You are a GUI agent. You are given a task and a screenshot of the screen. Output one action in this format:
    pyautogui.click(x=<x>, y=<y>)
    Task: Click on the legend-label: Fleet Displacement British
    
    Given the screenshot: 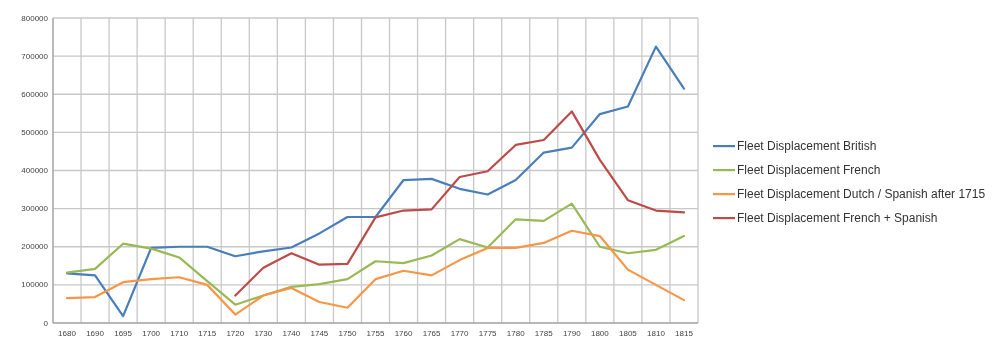 What is the action you would take?
    pyautogui.click(x=807, y=146)
    